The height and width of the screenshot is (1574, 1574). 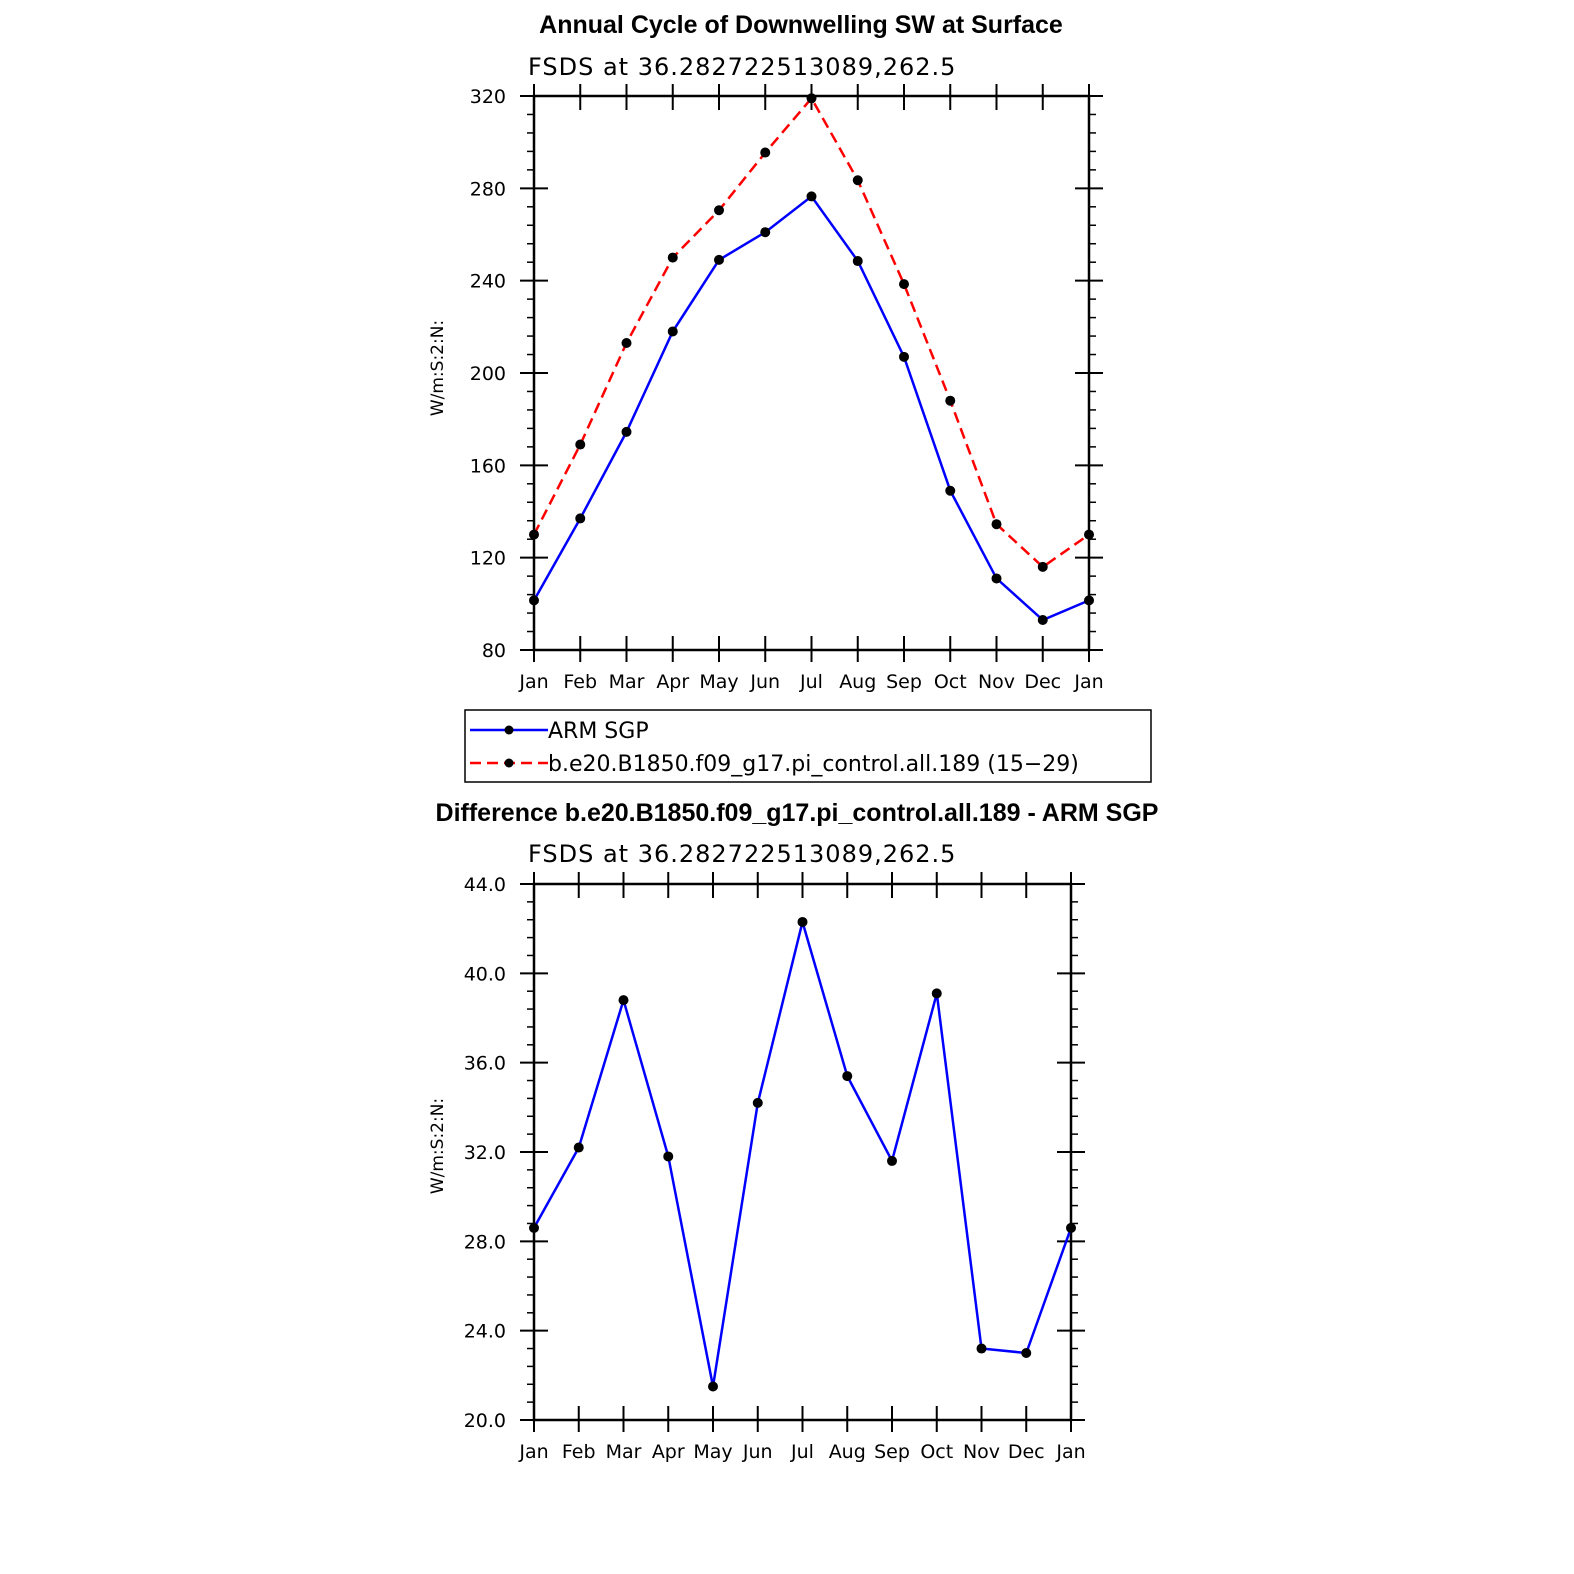 What do you see at coordinates (488, 374) in the screenshot?
I see `y-tick-label: 200` at bounding box center [488, 374].